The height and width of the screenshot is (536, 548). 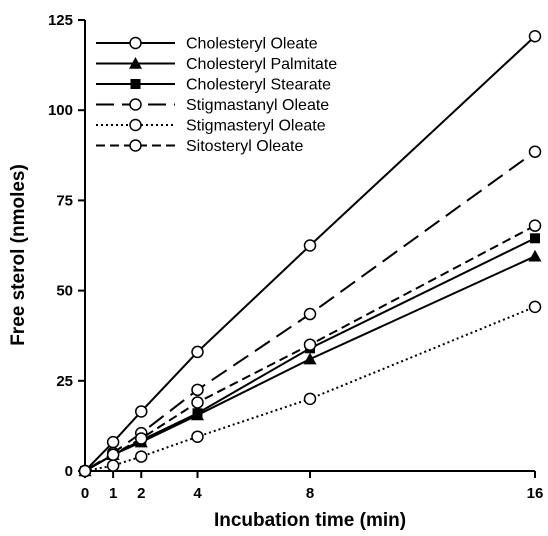 I want to click on legend-item: Stigmastanyl Oleate, so click(x=212, y=105).